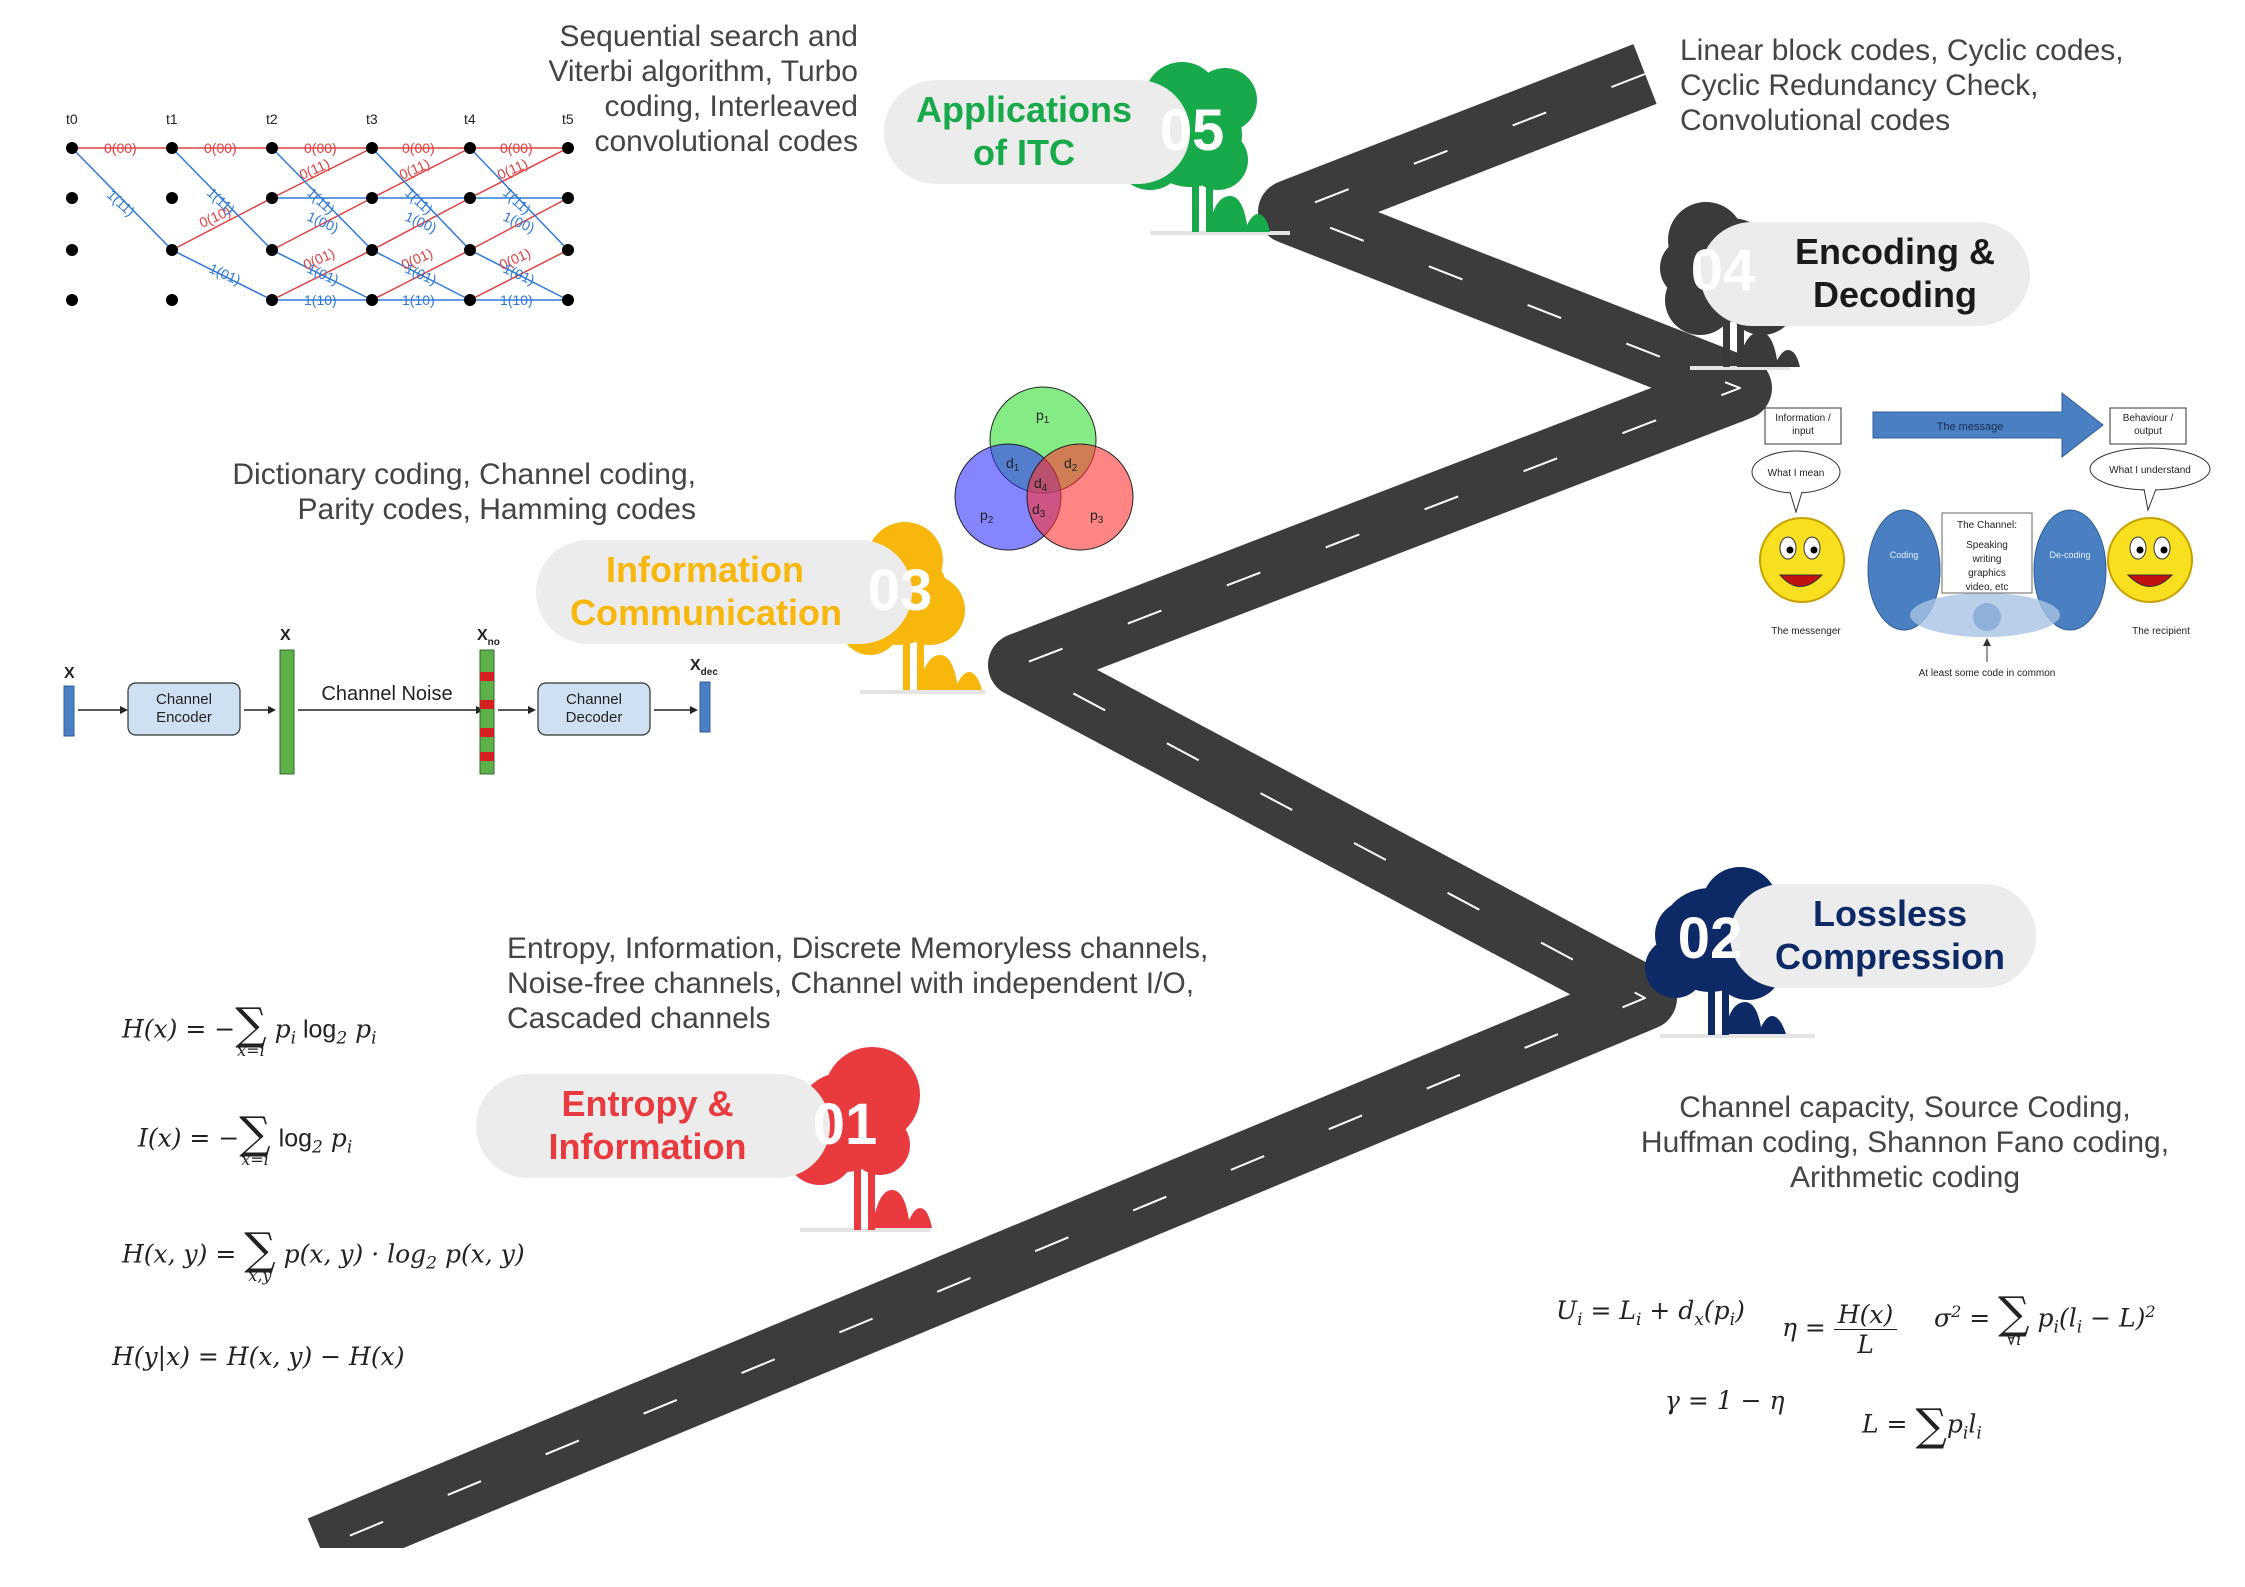 This screenshot has width=2245, height=1587. Describe the element at coordinates (1987, 587) in the screenshot. I see `svg-text: video, etc` at that location.